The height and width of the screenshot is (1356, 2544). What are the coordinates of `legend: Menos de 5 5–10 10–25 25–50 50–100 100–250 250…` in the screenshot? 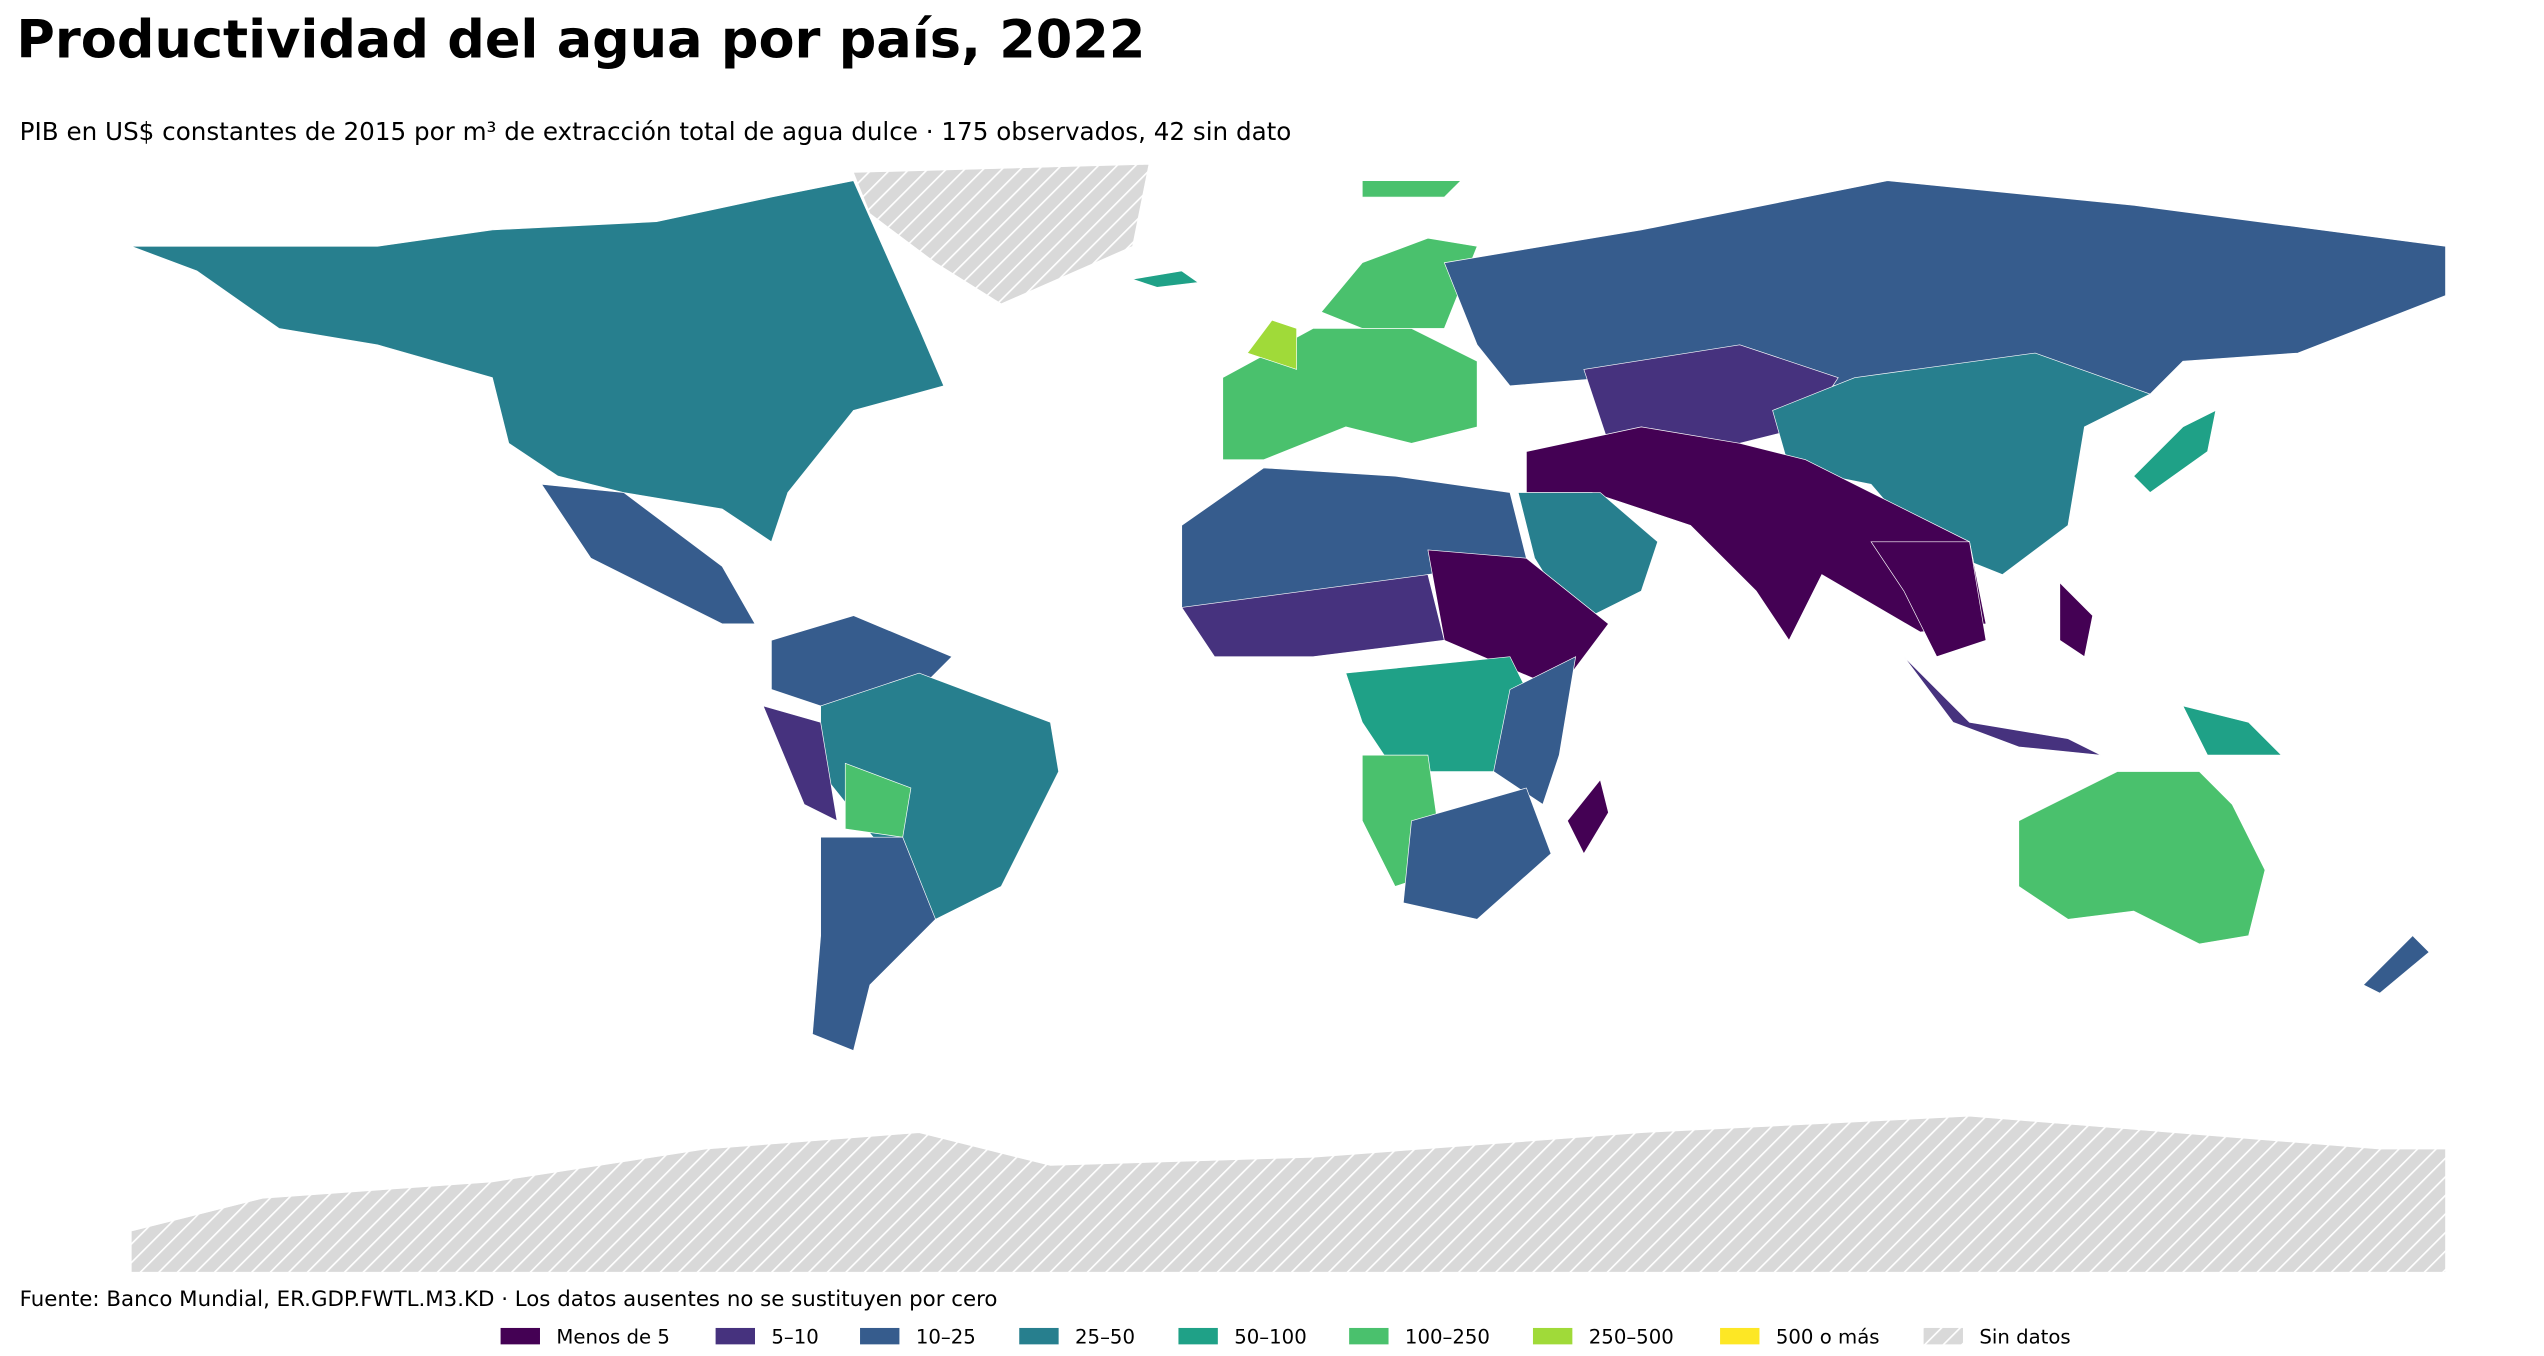 It's located at (1285, 1336).